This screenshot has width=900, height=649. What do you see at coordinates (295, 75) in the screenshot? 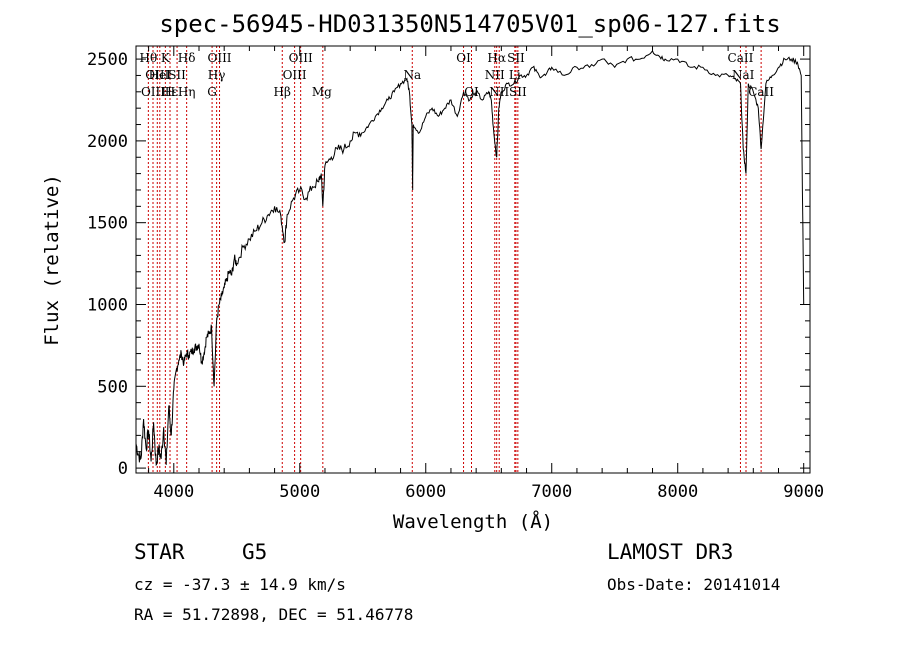
I see `line-label-14: OIII` at bounding box center [295, 75].